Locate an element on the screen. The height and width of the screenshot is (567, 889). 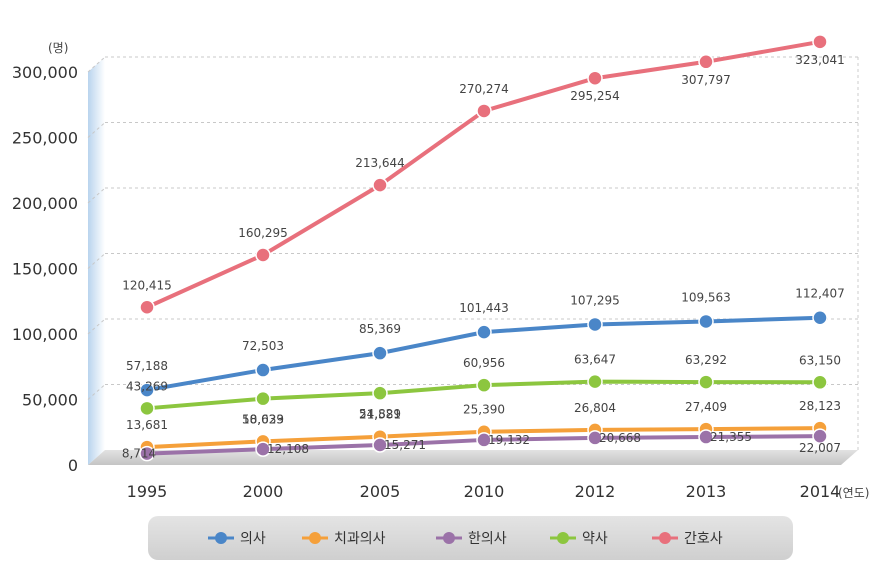
data-label: 43,269 is located at coordinates (147, 386).